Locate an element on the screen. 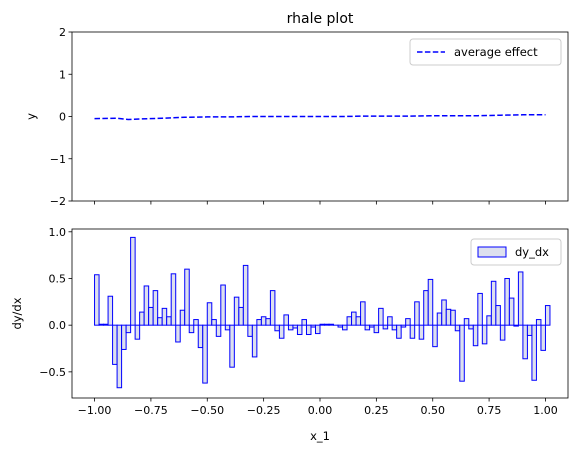  legend-box is located at coordinates (516, 252).